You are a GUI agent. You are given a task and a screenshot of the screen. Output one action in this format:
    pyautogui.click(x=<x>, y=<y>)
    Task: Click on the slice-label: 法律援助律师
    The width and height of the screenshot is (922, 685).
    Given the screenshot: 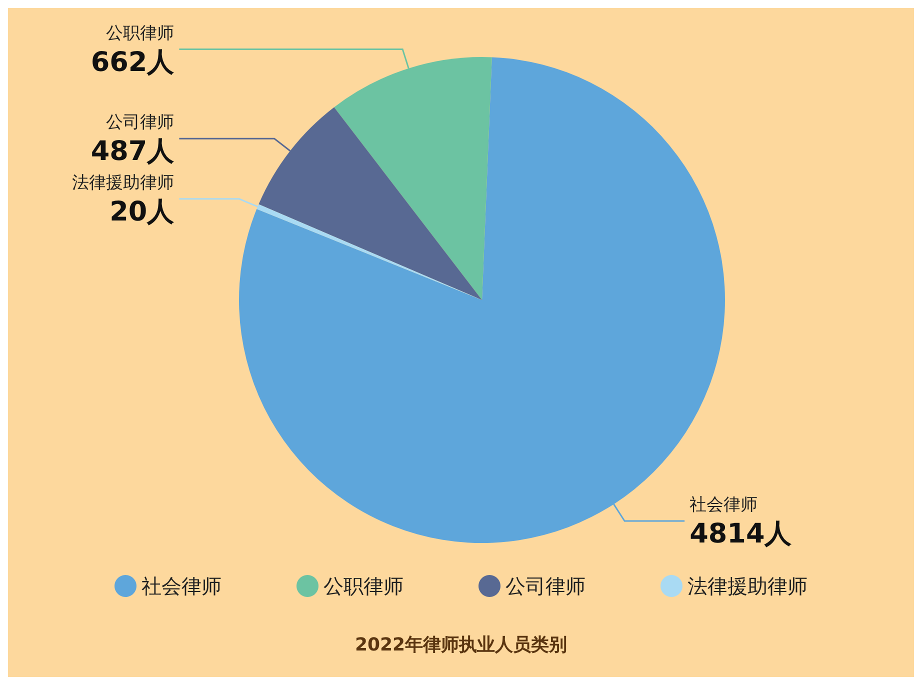 What is the action you would take?
    pyautogui.click(x=123, y=182)
    